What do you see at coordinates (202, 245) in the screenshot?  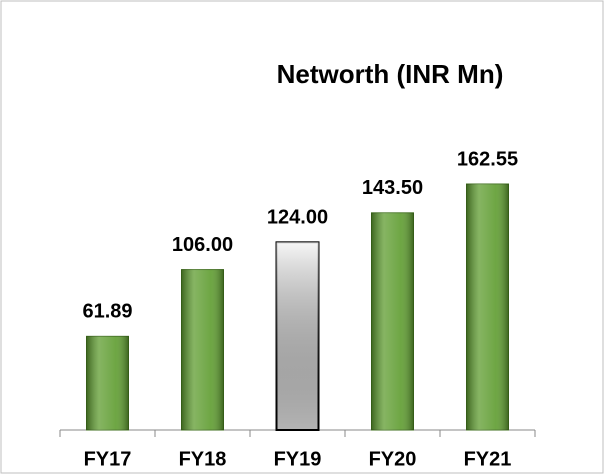 I see `value-label: 106.00` at bounding box center [202, 245].